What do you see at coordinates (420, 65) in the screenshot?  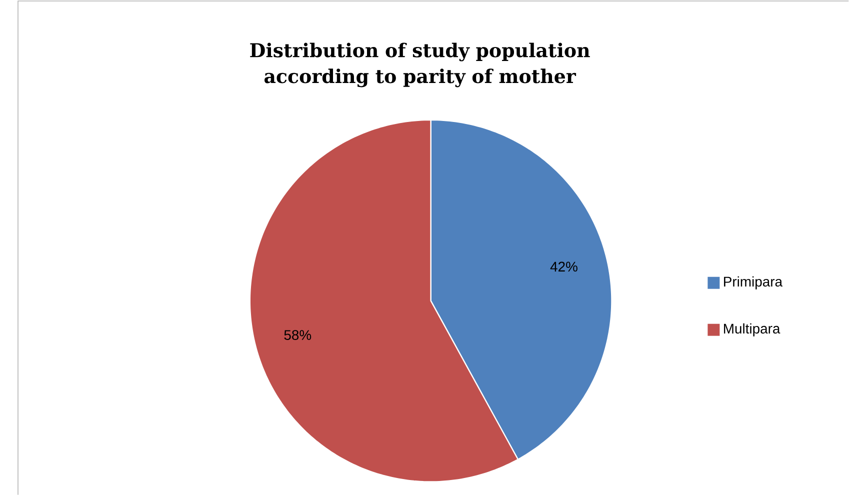 I see `chart-title: Distribution of study population according to parity of mother` at bounding box center [420, 65].